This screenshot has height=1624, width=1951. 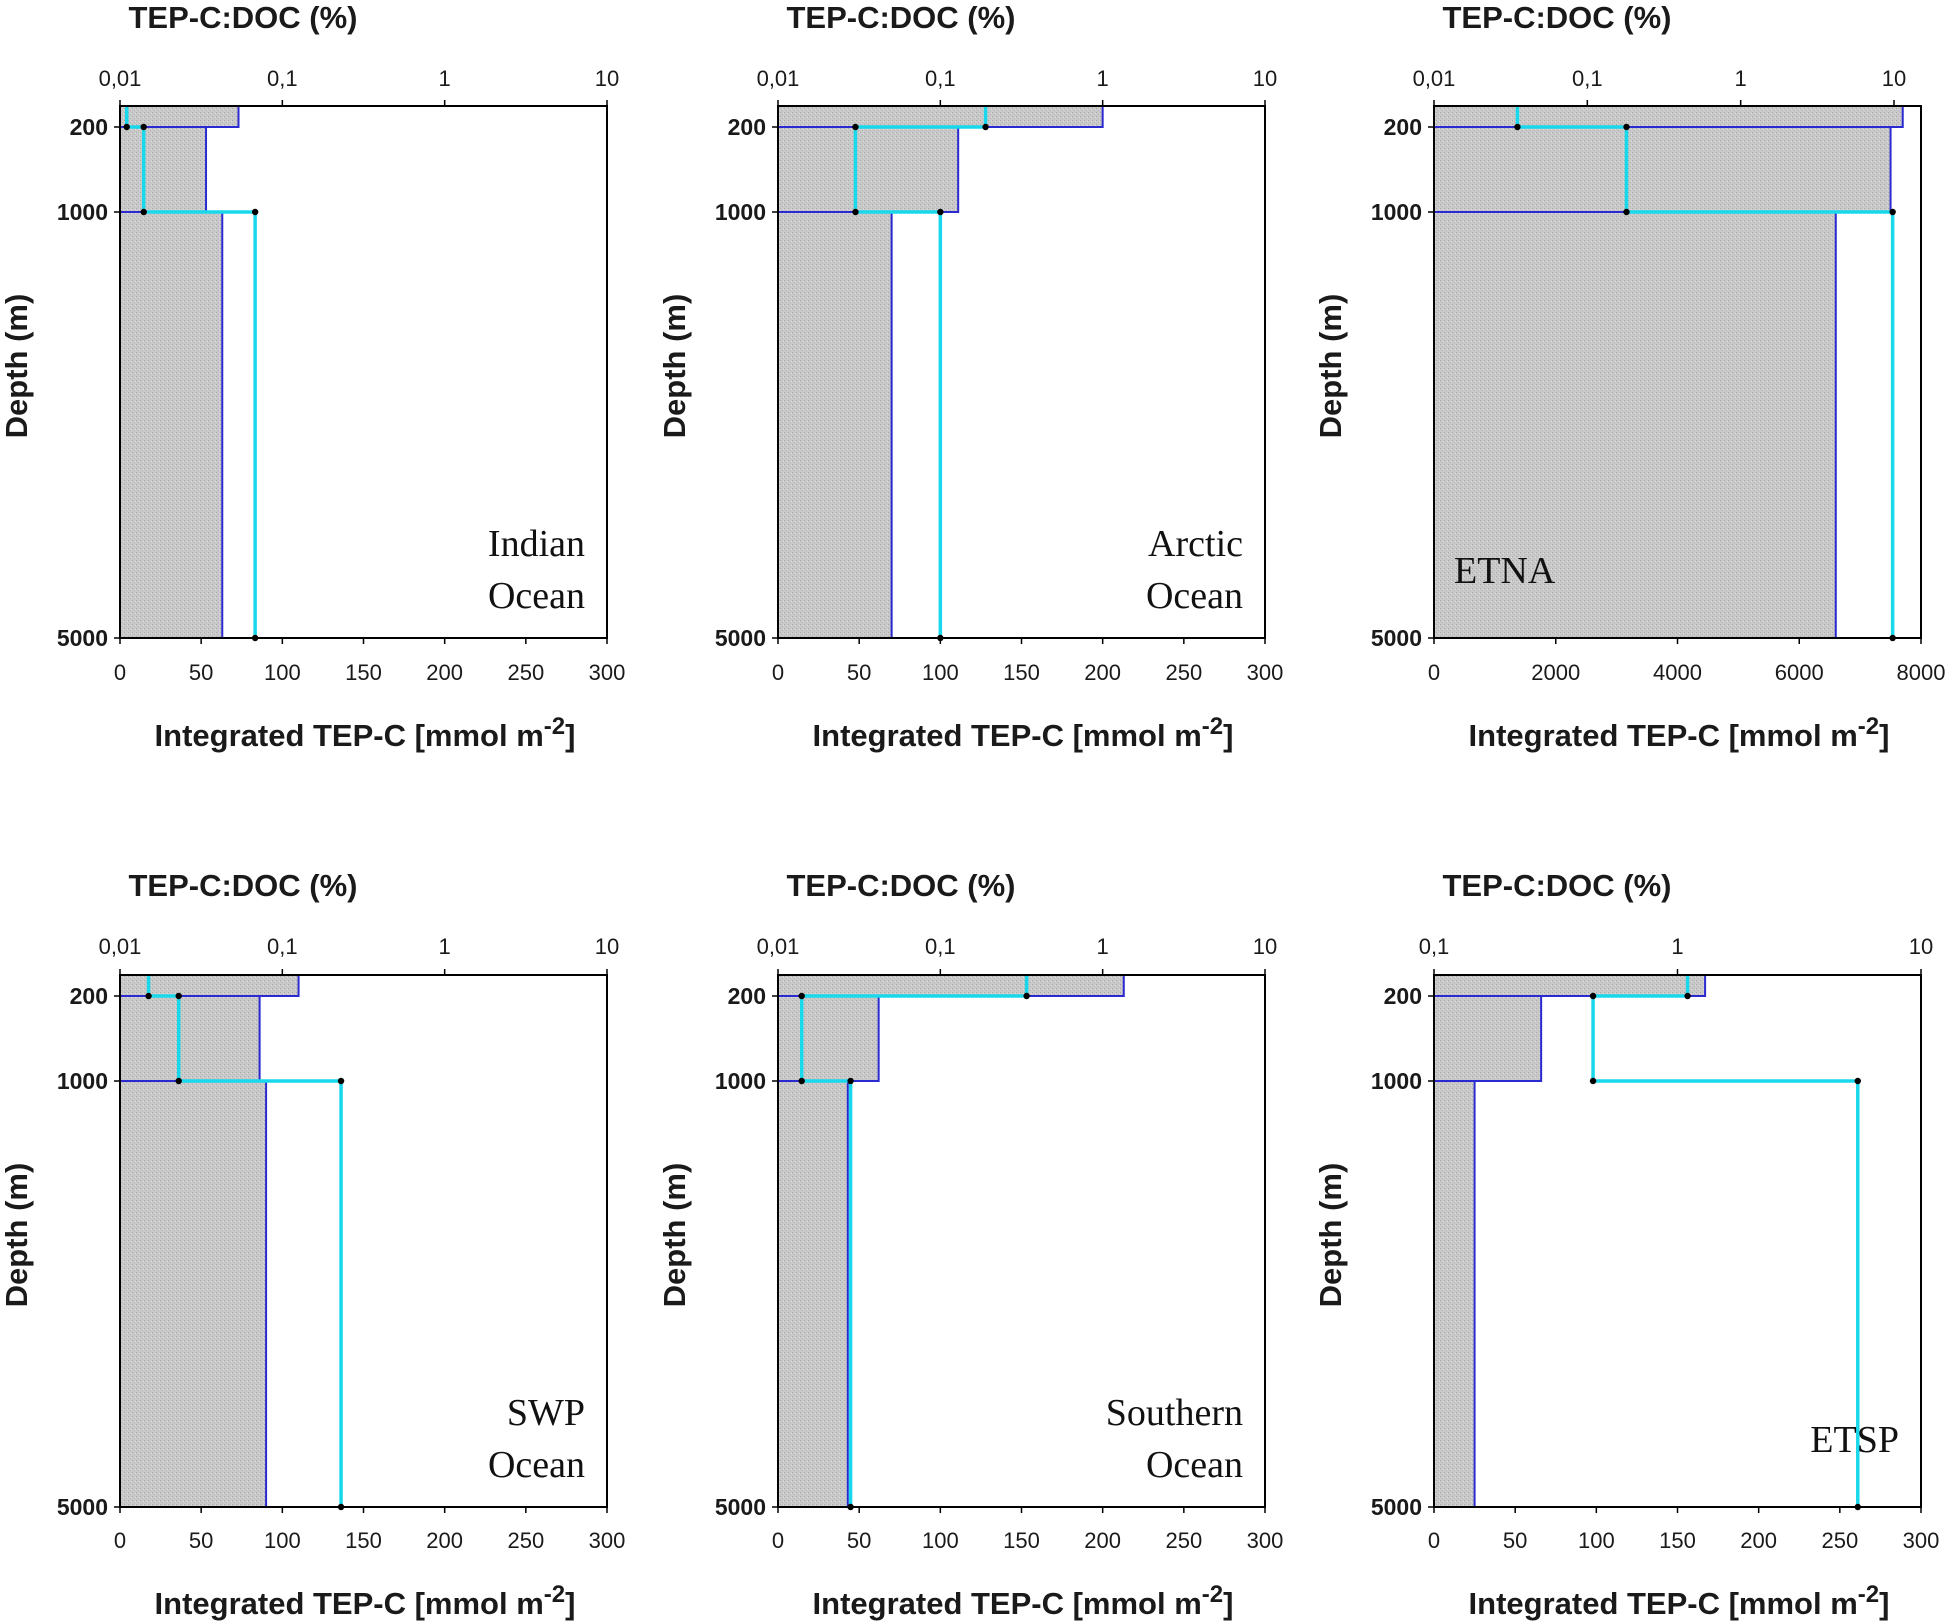 What do you see at coordinates (536, 544) in the screenshot?
I see `region-label: Indian` at bounding box center [536, 544].